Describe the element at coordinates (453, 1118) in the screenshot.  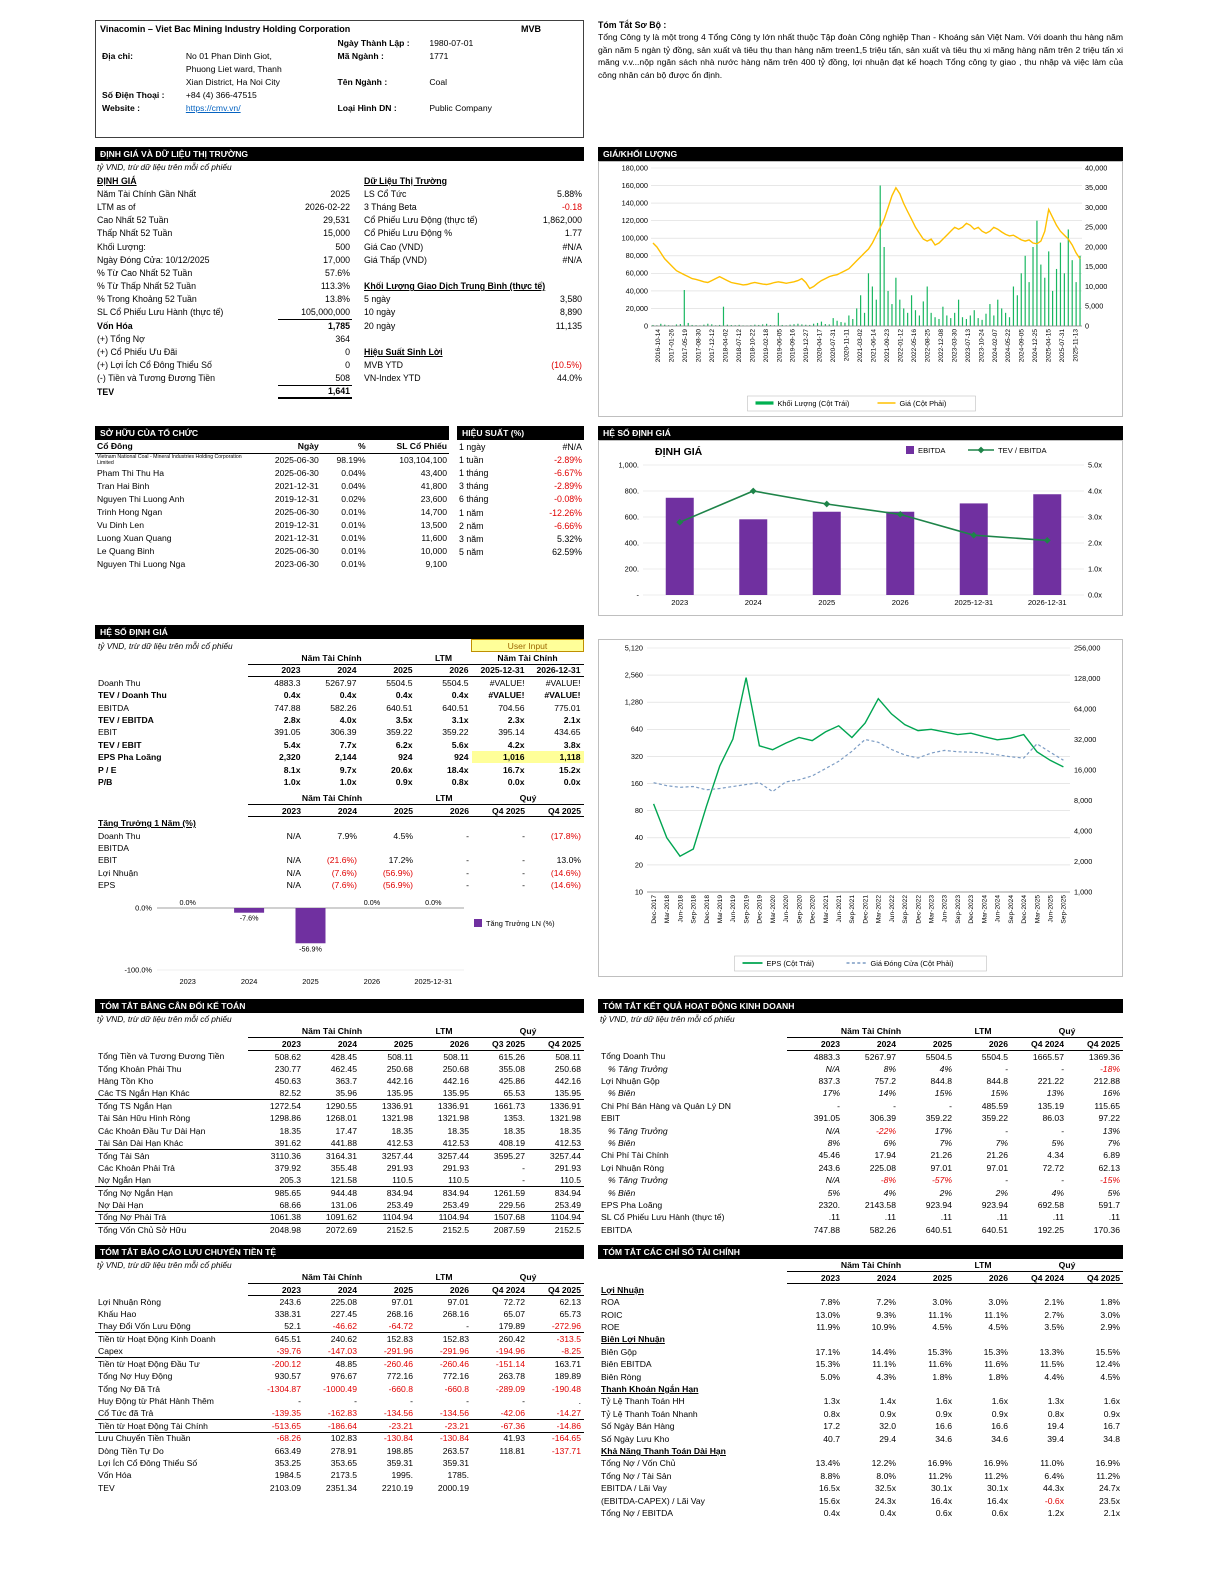
I see `value-cell: 1321.98` at that location.